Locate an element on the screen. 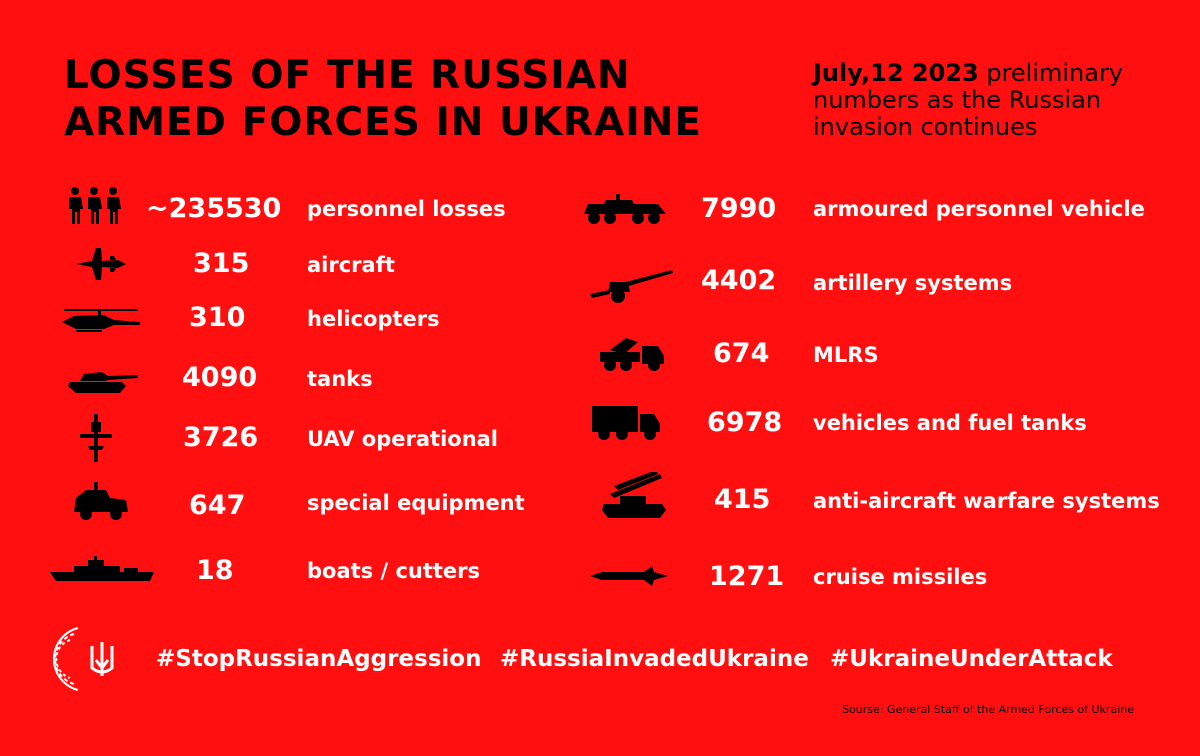 This screenshot has width=1200, height=756. artillery-value: 4402 is located at coordinates (739, 280).